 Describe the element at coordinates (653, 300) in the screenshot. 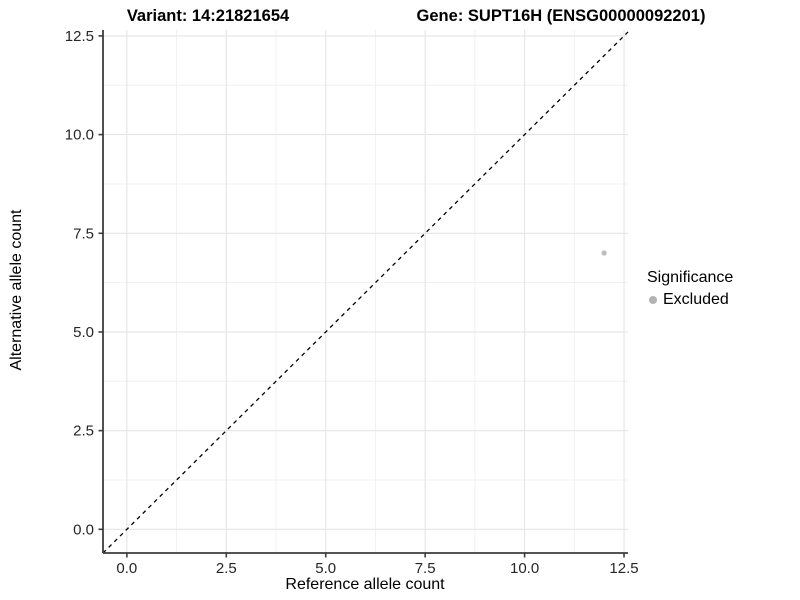

I see `legend-point-swatch-icon` at that location.